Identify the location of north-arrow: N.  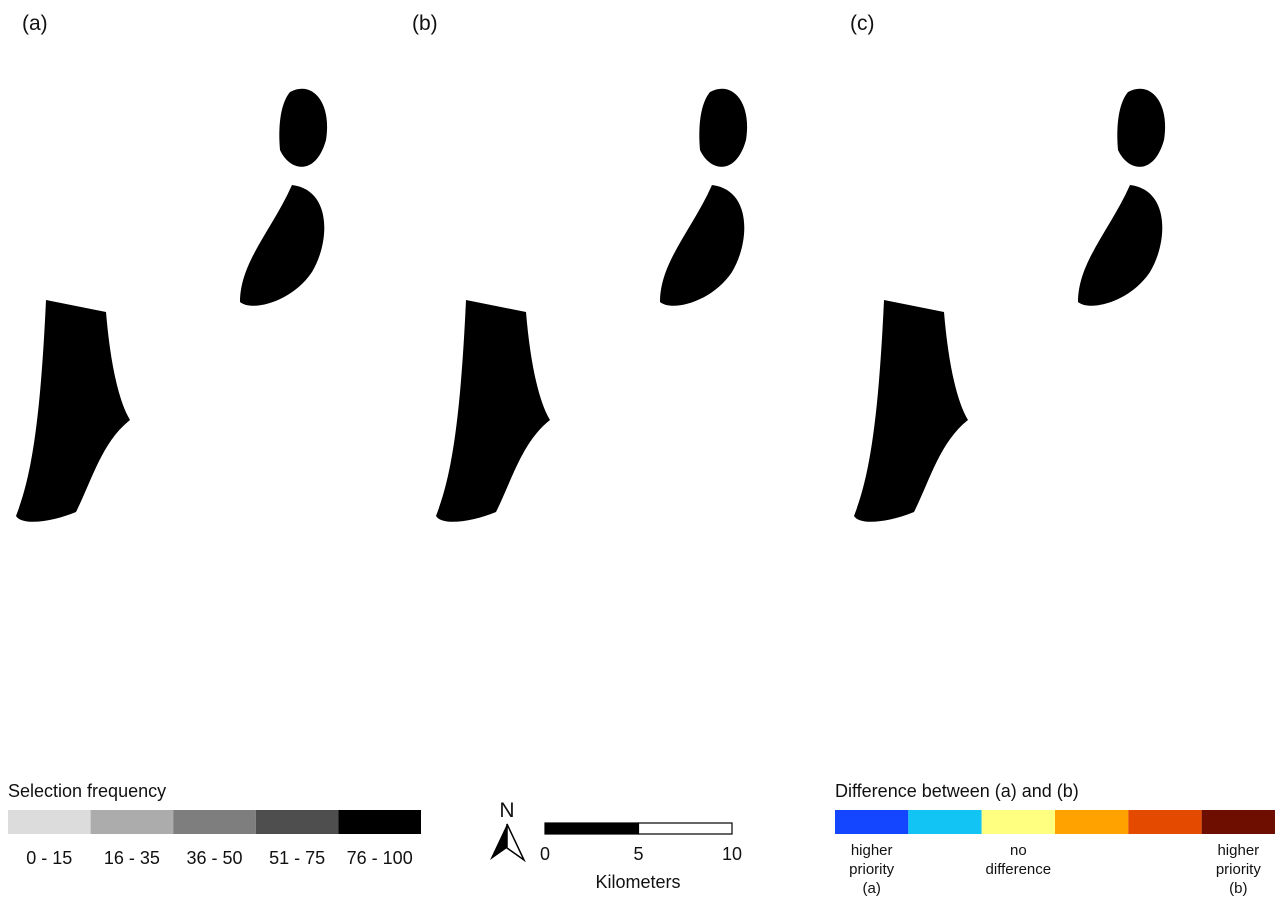
(508, 831).